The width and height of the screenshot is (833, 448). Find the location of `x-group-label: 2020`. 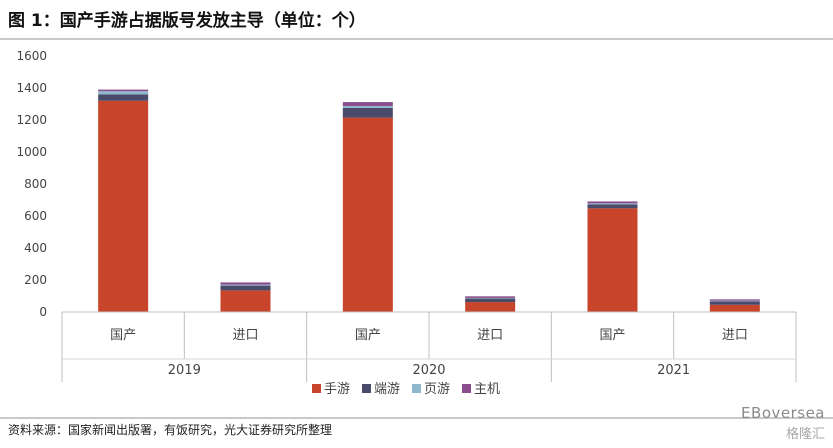

x-group-label: 2020 is located at coordinates (428, 370).